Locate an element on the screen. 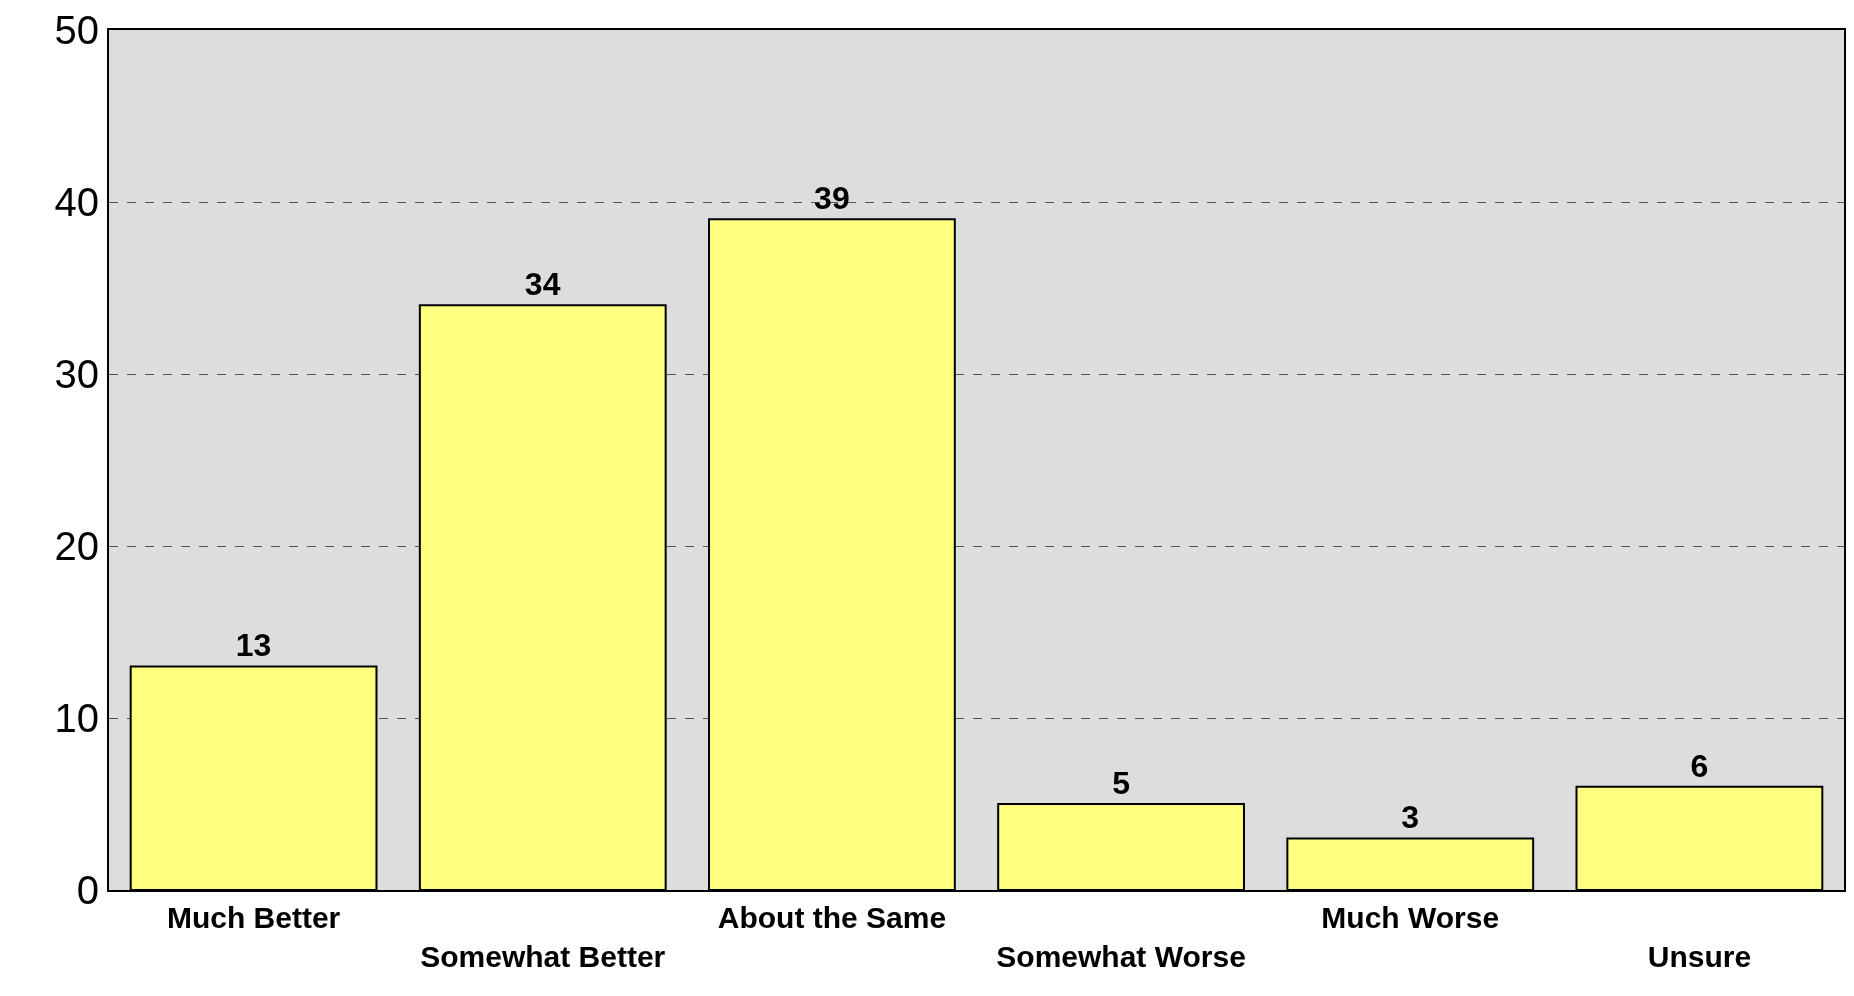 The width and height of the screenshot is (1854, 996). y-tick-label: 40 is located at coordinates (76, 202).